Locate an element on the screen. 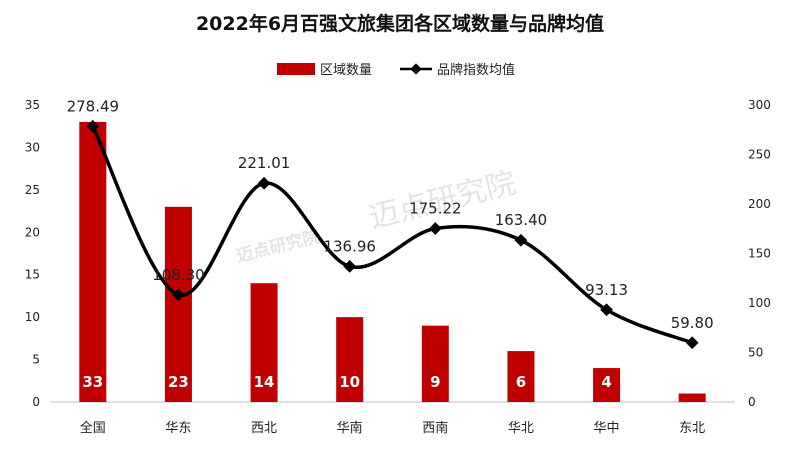 The width and height of the screenshot is (800, 455). x-tick-label: 全国 is located at coordinates (93, 428).